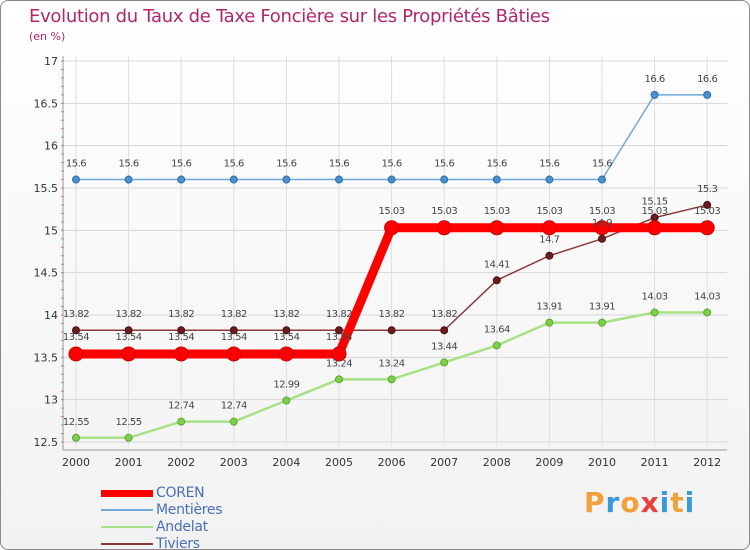 Image resolution: width=750 pixels, height=550 pixels. Describe the element at coordinates (189, 510) in the screenshot. I see `legend-label-mentieres: Mentières` at that location.